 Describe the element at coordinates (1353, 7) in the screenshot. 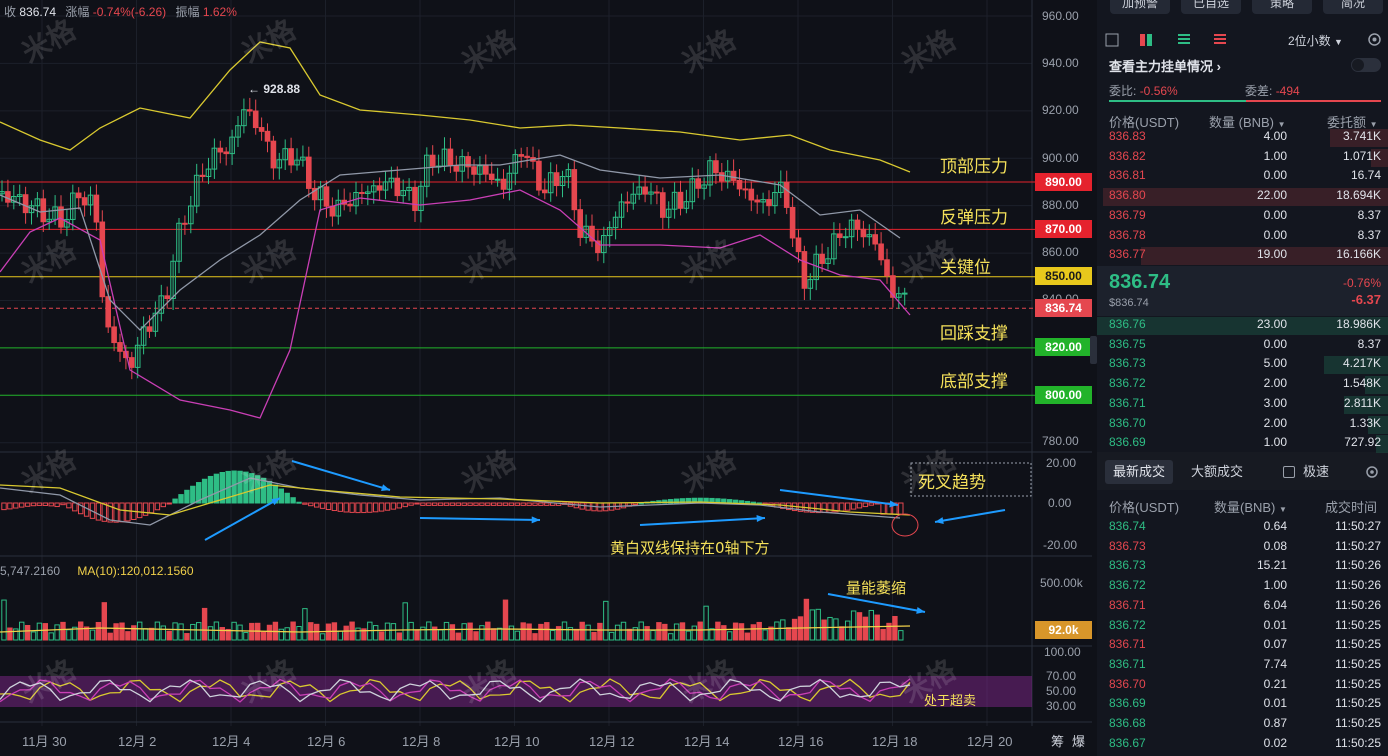

I see `overview-button: 简况` at that location.